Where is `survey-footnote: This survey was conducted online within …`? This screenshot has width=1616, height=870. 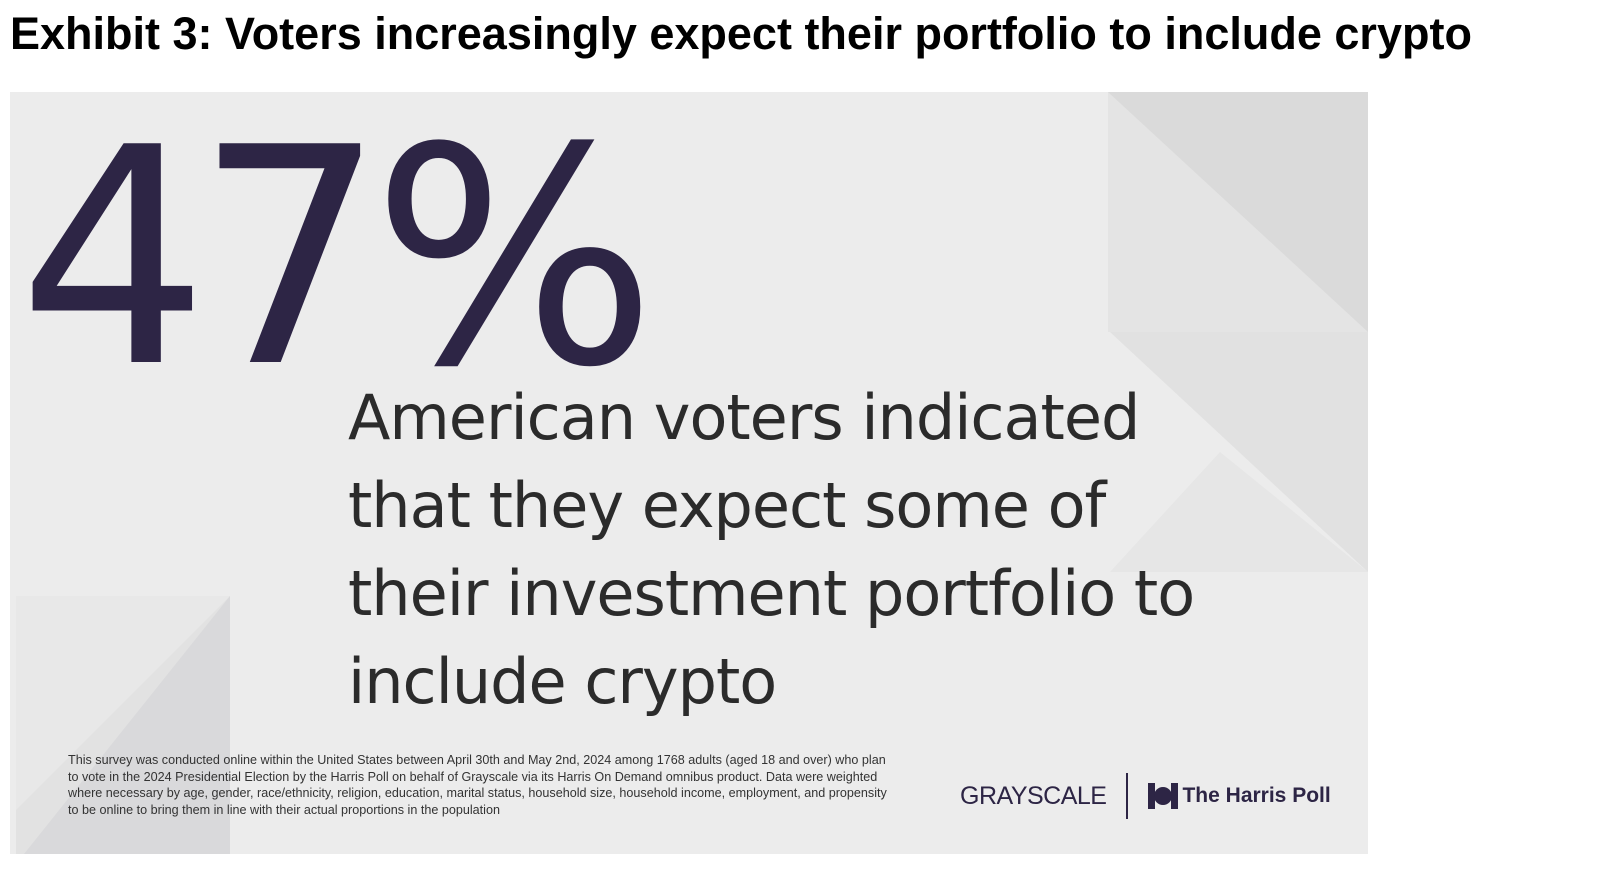
survey-footnote: This survey was conducted online within … is located at coordinates (477, 785).